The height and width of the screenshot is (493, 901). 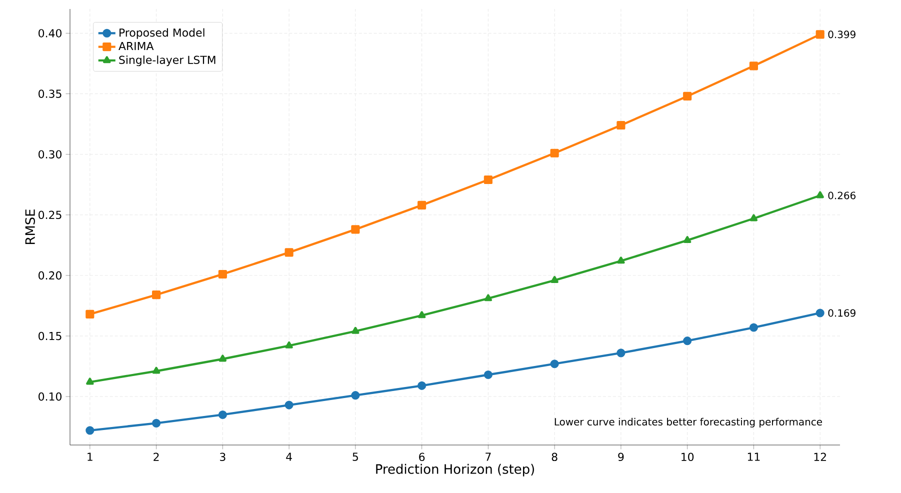 What do you see at coordinates (90, 456) in the screenshot?
I see `x-tick-label: 1` at bounding box center [90, 456].